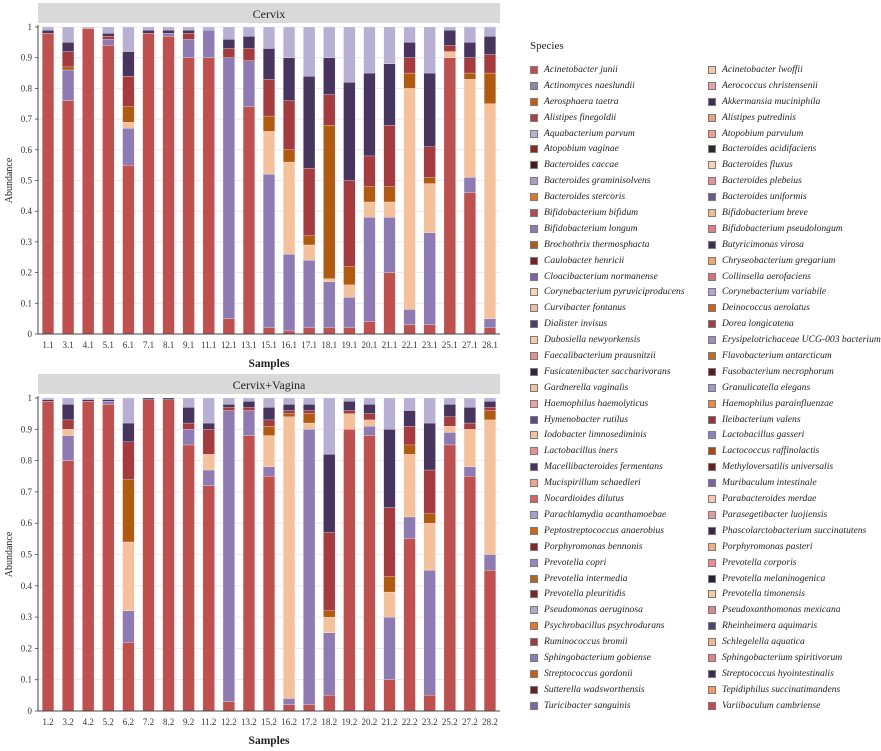 This screenshot has width=881, height=751. What do you see at coordinates (329, 722) in the screenshot?
I see `x-tick-label: 18.2` at bounding box center [329, 722].